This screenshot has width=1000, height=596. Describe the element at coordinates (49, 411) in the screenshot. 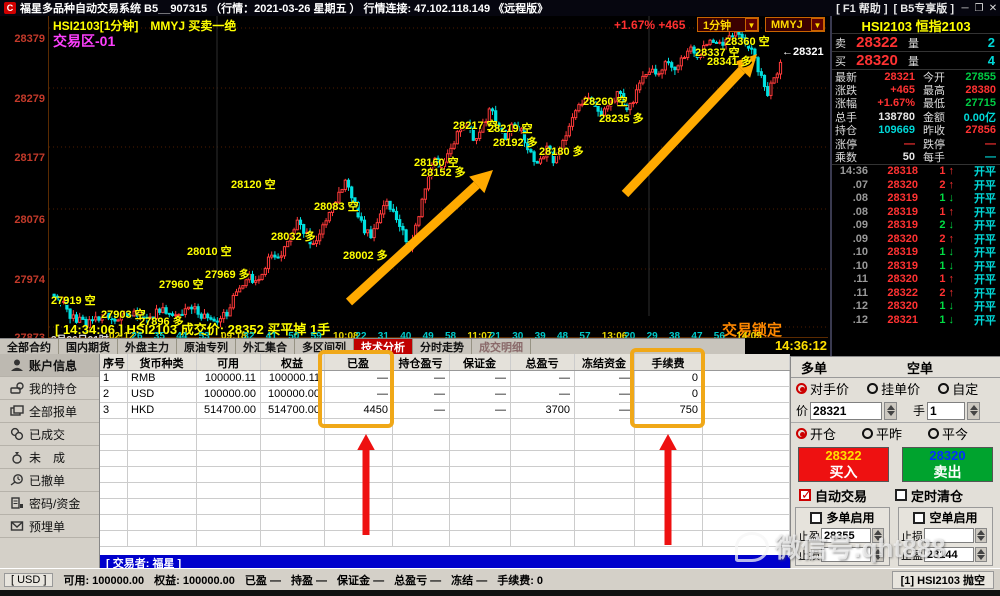

I see `sidebar-item-全部报单: 全部报单` at that location.